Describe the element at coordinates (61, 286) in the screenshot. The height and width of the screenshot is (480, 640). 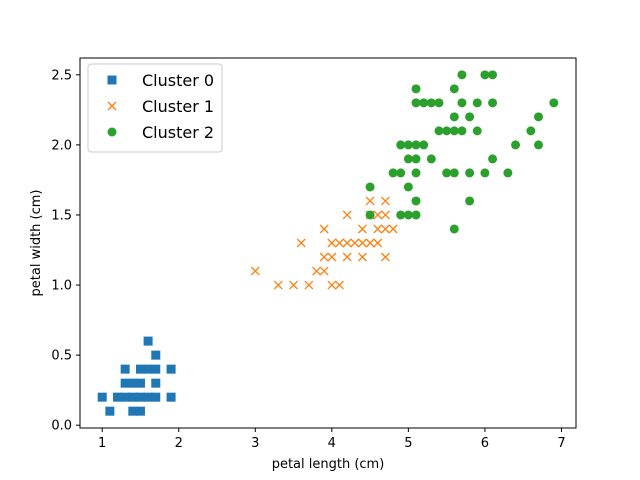
I see `y-tick-label: 1.0` at that location.